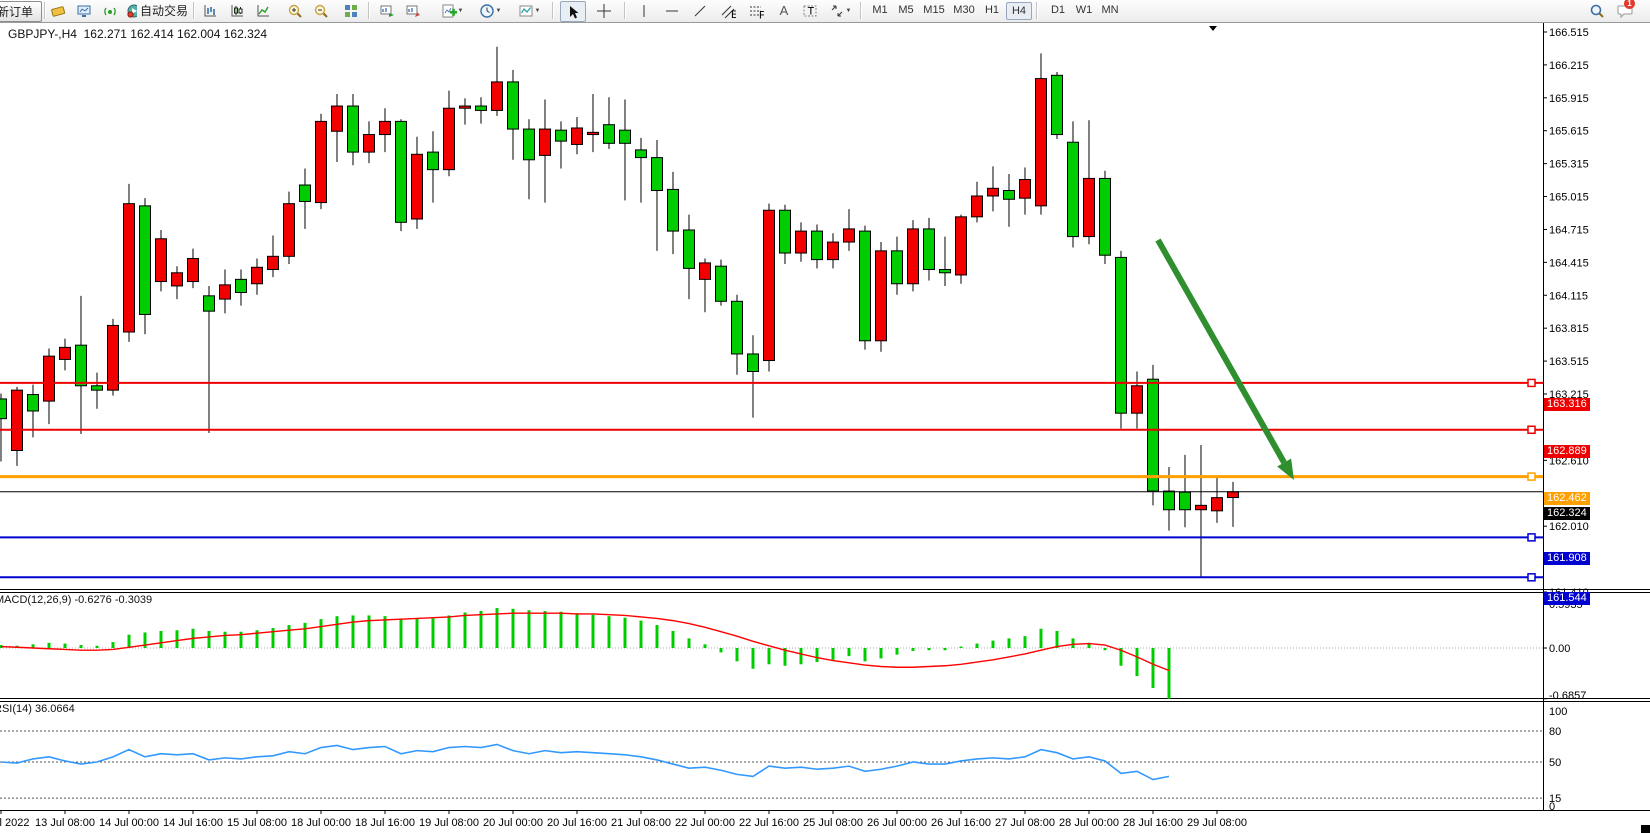 The image size is (1650, 833). Describe the element at coordinates (1221, 351) in the screenshot. I see `trend-arrow-annotation` at that location.